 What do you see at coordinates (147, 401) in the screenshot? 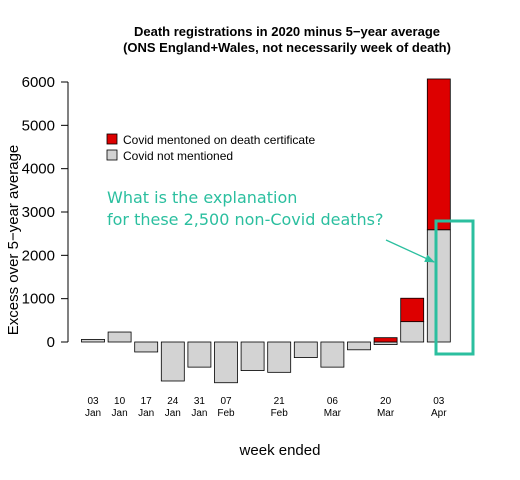
I see `x-tick-label-day: 17` at bounding box center [147, 401].